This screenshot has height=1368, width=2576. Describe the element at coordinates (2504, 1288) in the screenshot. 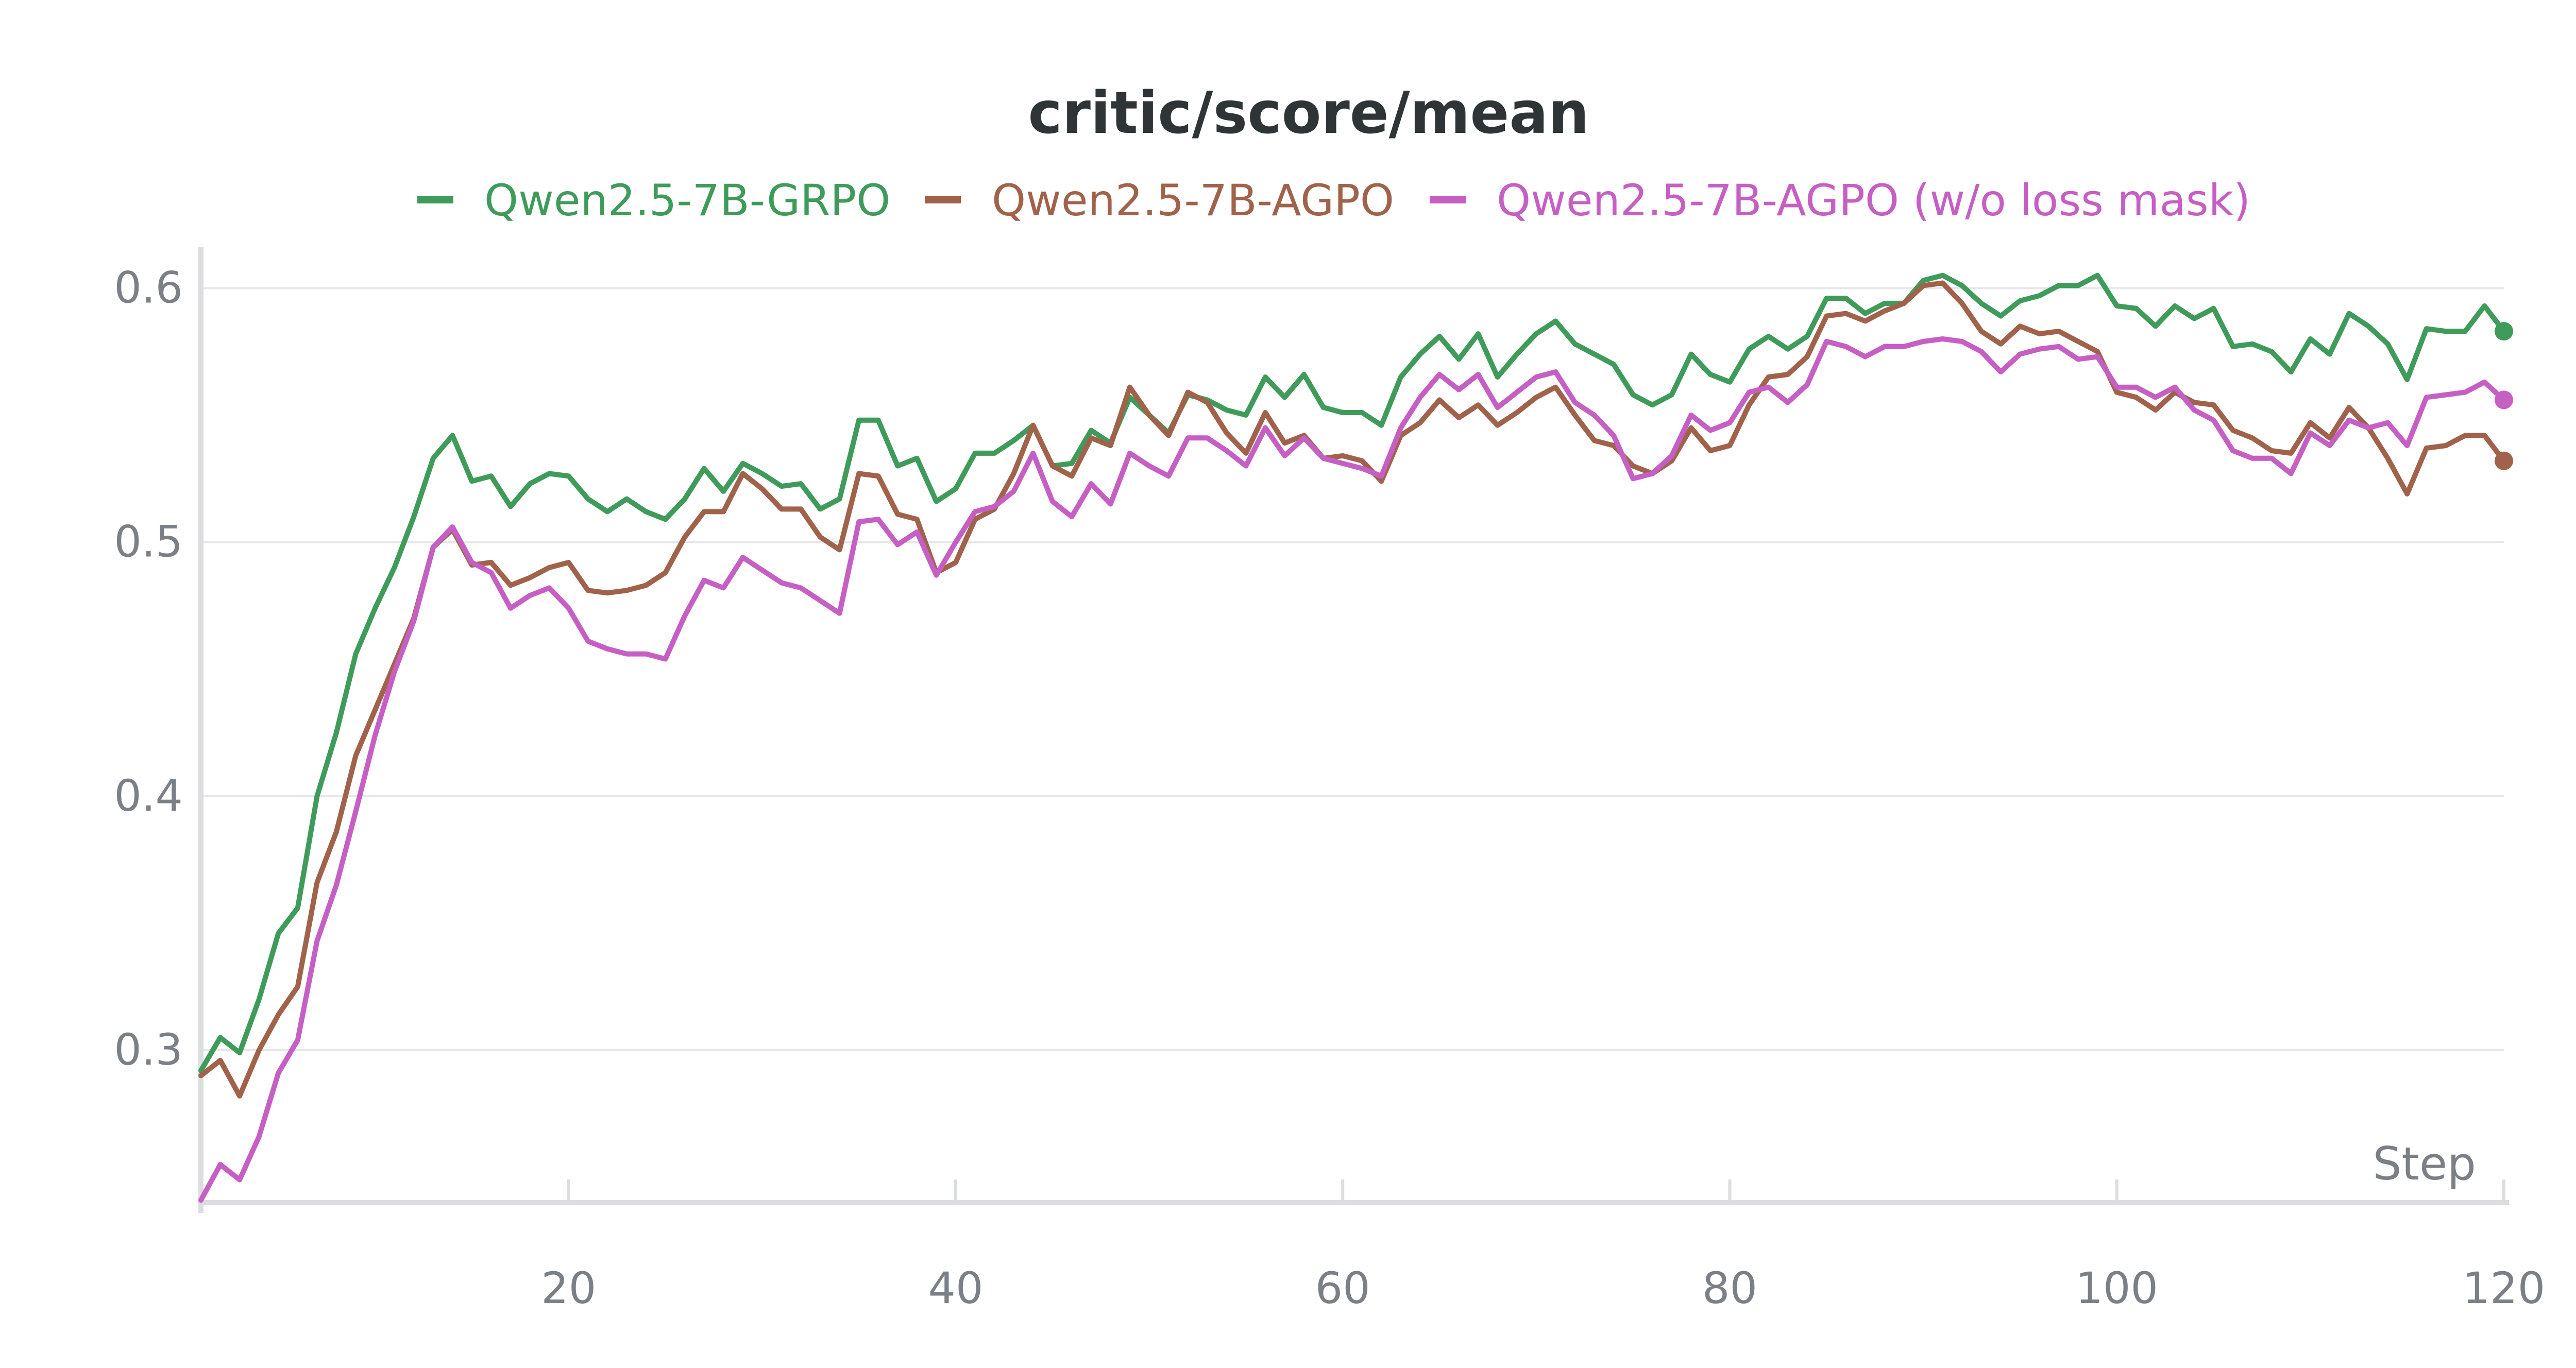

I see `x-tick-label: 120` at that location.